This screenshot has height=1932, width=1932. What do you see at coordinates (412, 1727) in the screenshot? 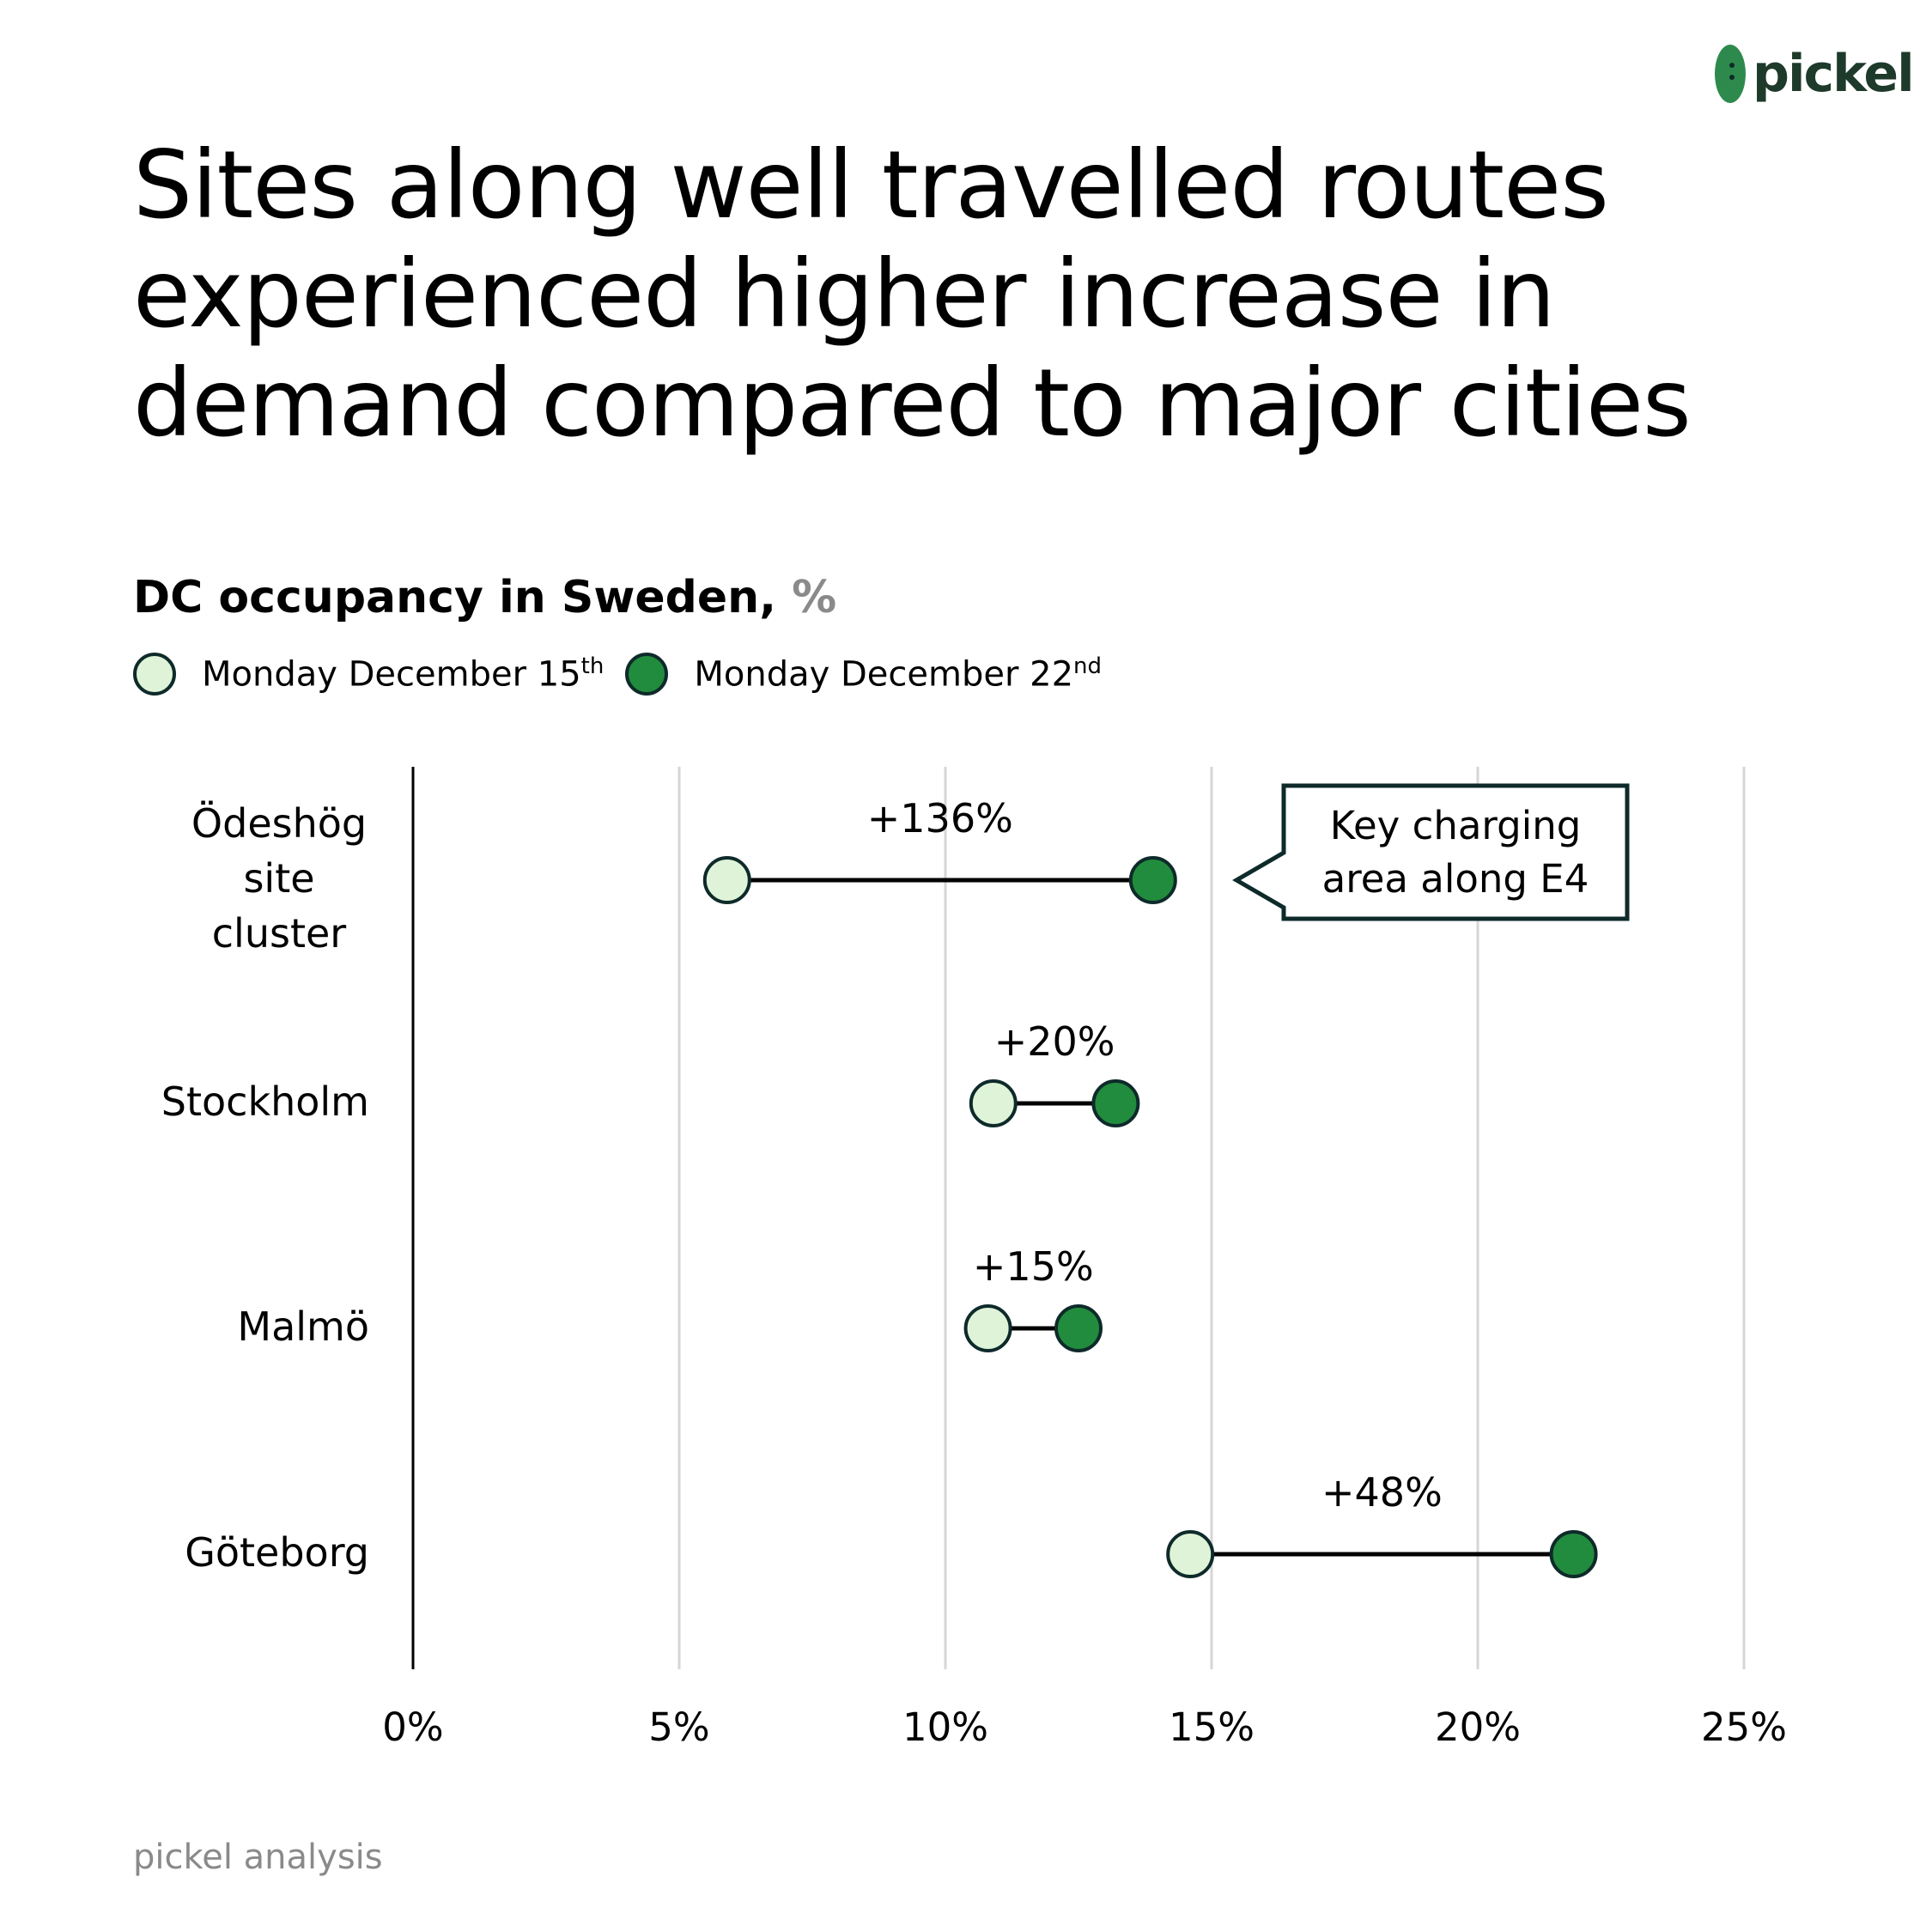
I see `x-tick-label-0: 0%` at bounding box center [412, 1727].